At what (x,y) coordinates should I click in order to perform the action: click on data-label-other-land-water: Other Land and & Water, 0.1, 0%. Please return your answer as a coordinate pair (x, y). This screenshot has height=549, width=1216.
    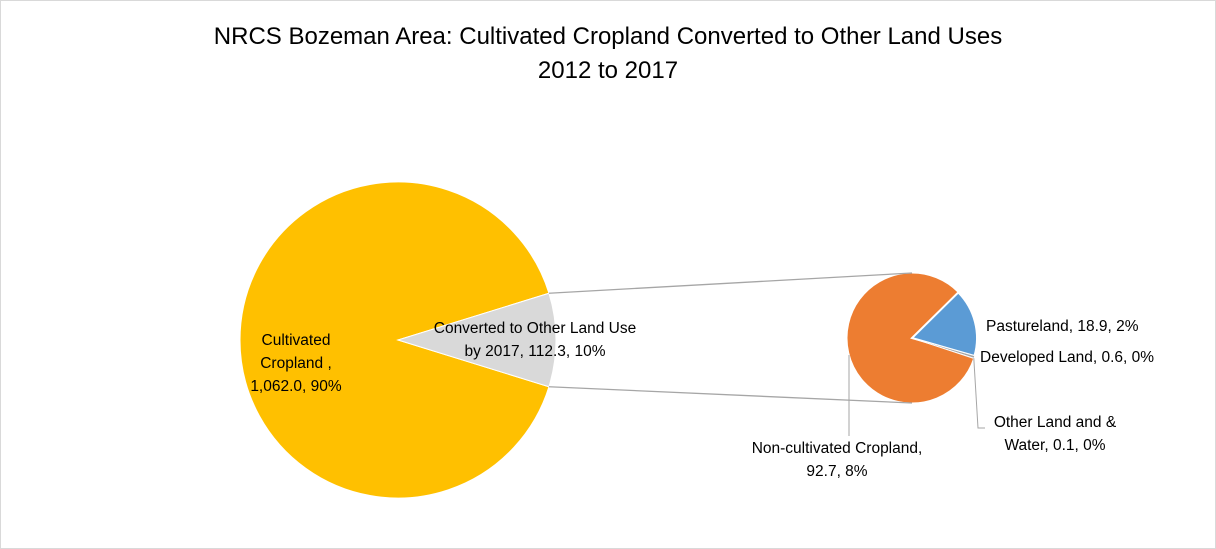
    Looking at the image, I should click on (1055, 434).